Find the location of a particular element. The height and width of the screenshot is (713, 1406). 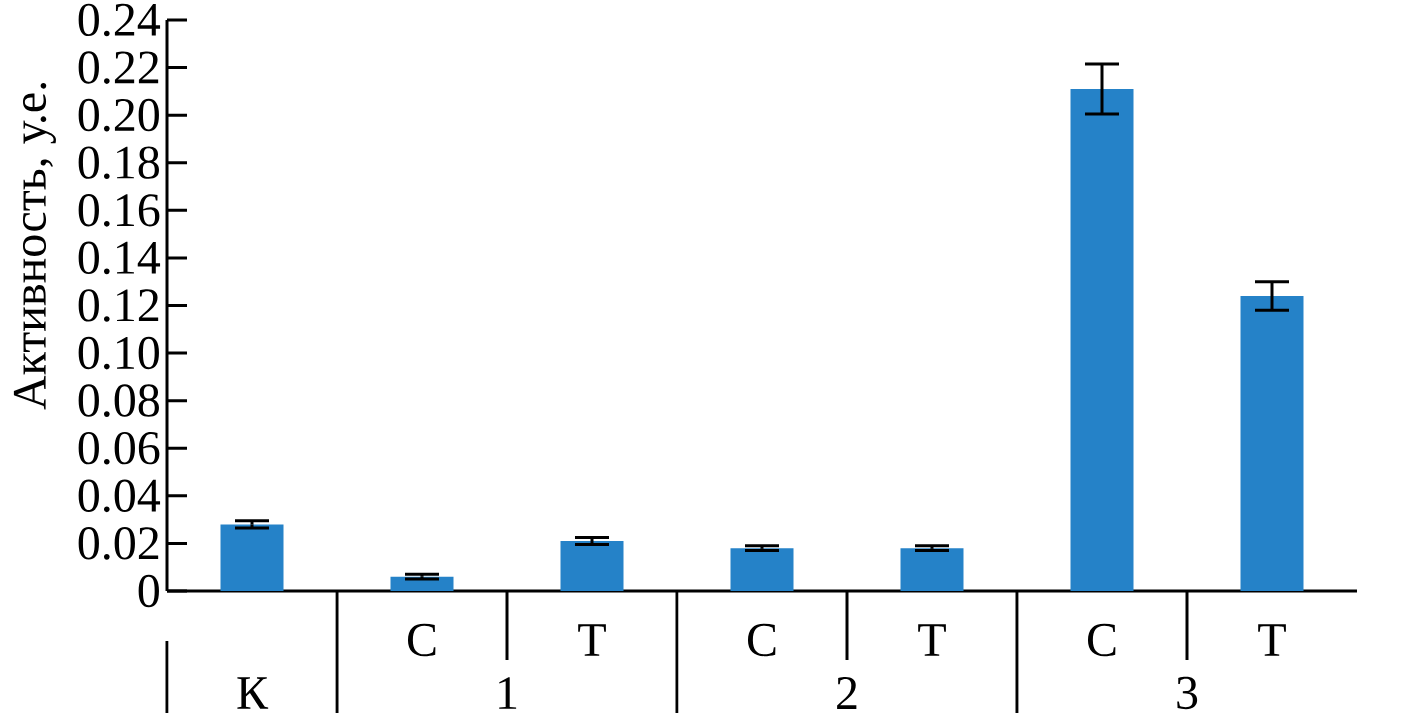

y-tick-label: 0.18 is located at coordinates (118, 163).